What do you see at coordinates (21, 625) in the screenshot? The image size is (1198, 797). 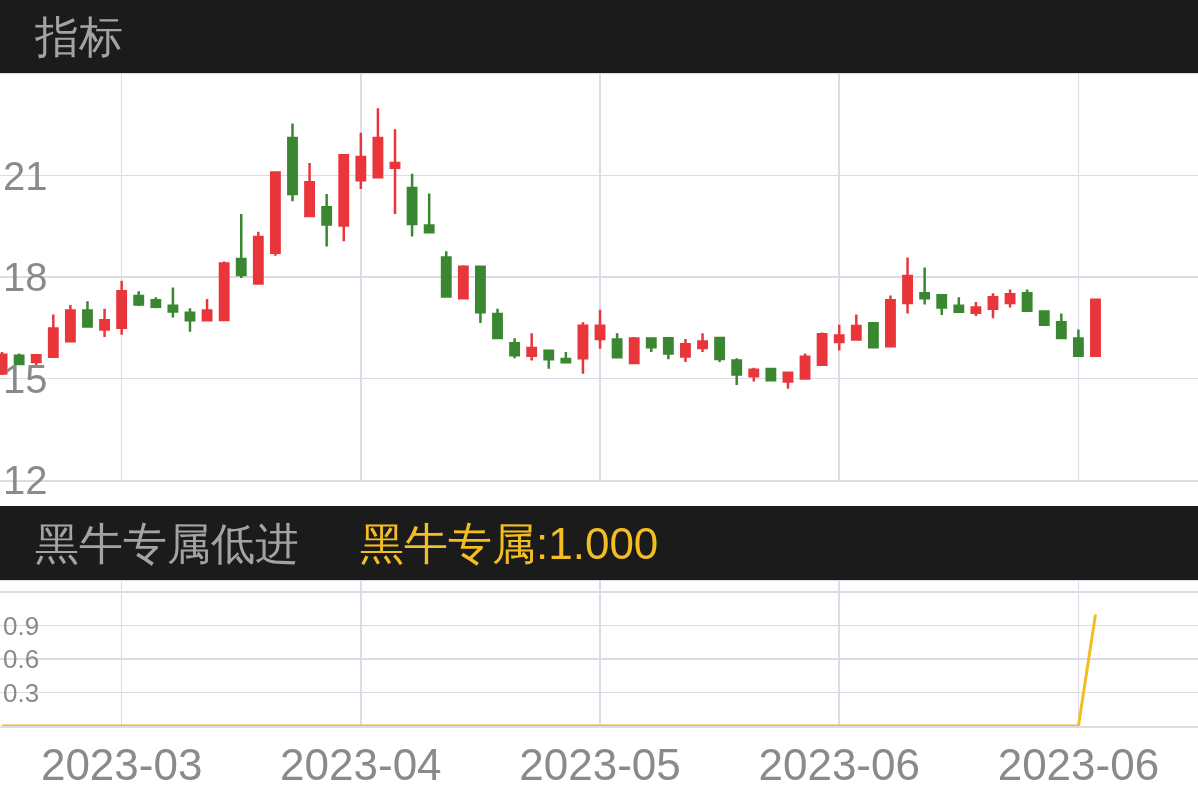 I see `y-tick-label: 0.9` at bounding box center [21, 625].